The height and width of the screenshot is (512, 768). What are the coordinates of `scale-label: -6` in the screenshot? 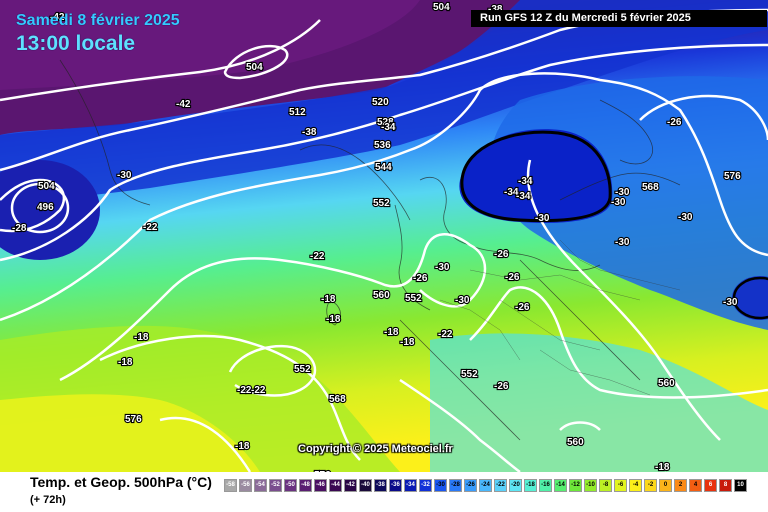 It's located at (620, 485).